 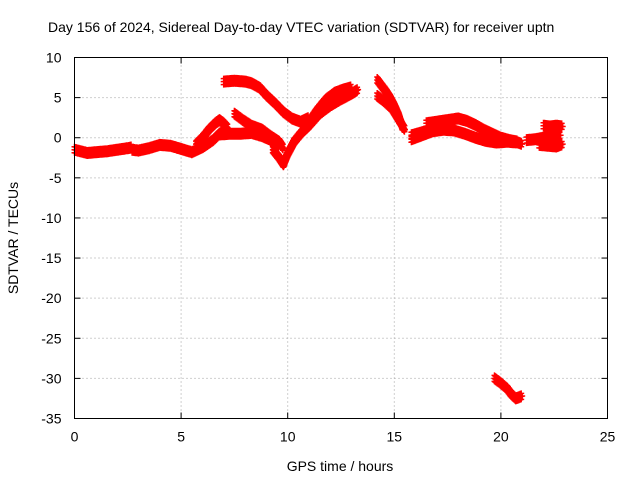 What do you see at coordinates (51, 338) in the screenshot?
I see `y-tick-label: -25` at bounding box center [51, 338].